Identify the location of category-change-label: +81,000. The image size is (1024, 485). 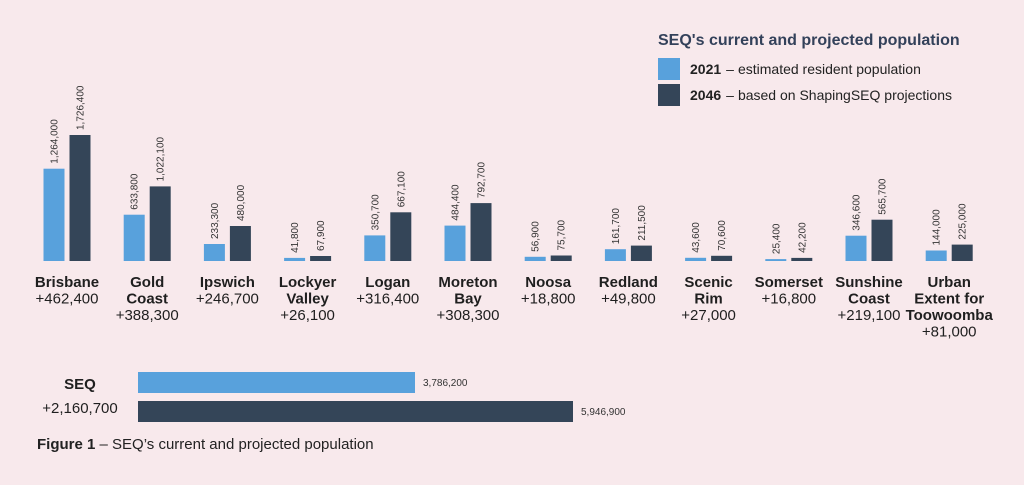
(949, 332).